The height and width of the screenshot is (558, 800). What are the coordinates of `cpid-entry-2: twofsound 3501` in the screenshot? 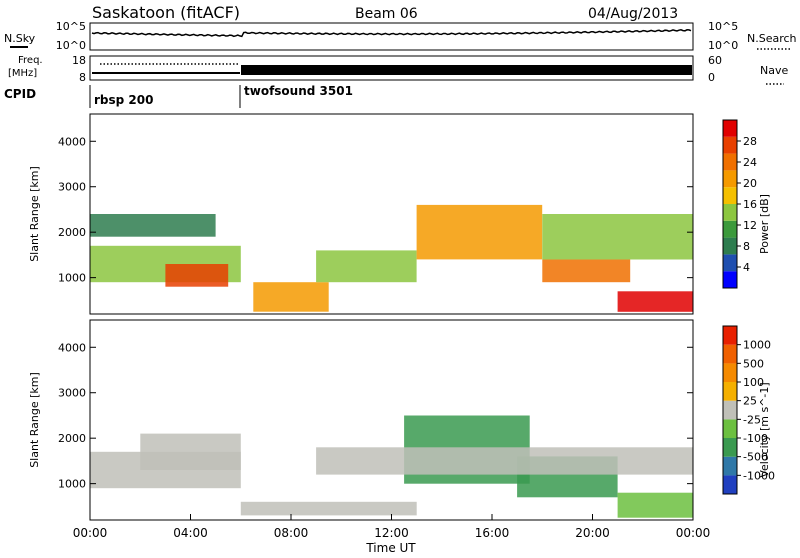 It's located at (298, 91).